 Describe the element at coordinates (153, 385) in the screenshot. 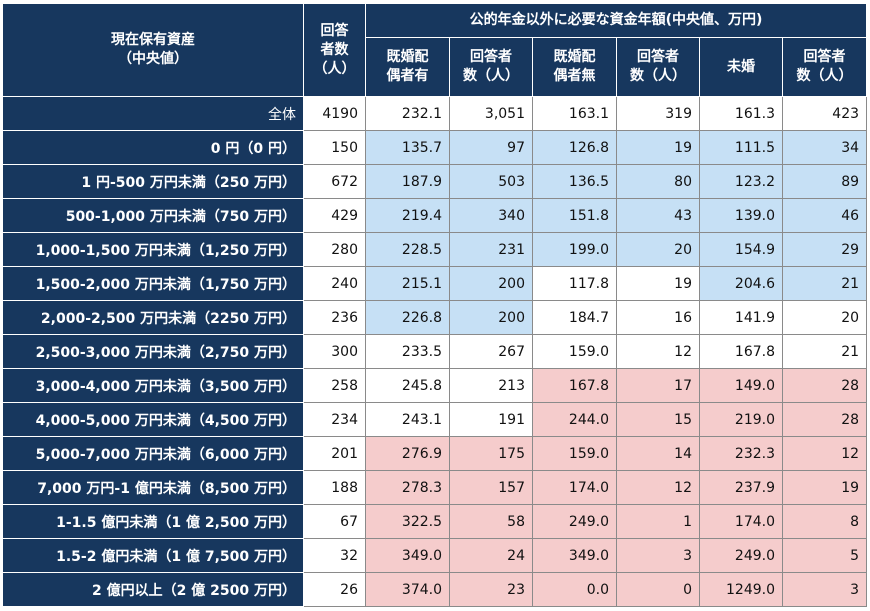

I see `row-label: 3,000-4,000 万円未満（3,500 万円）` at that location.